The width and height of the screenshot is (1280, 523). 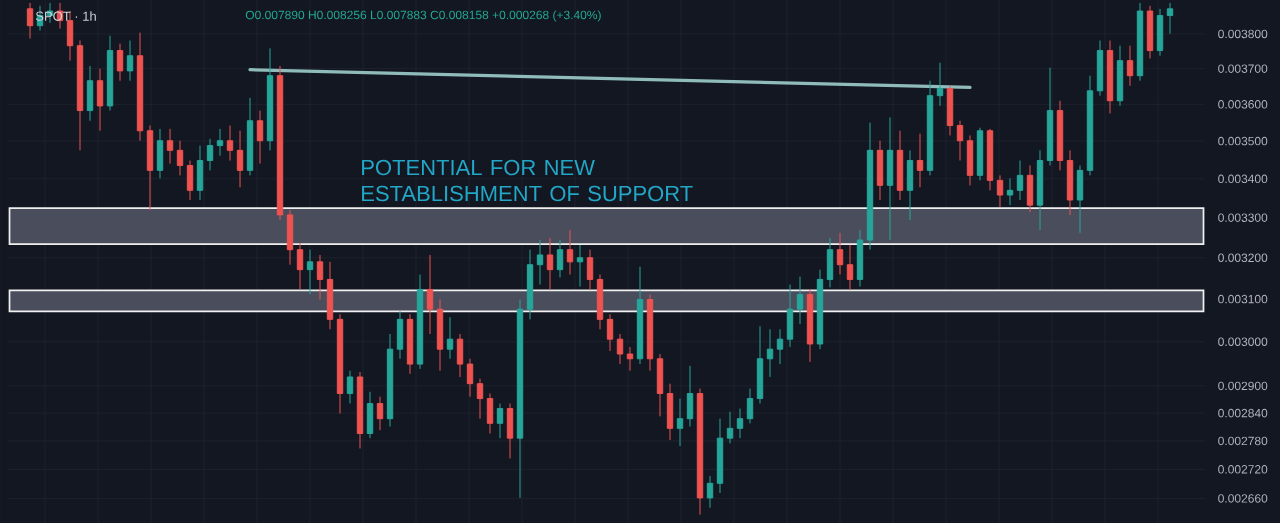 What do you see at coordinates (1243, 413) in the screenshot?
I see `y-tick-label: 0.002840` at bounding box center [1243, 413].